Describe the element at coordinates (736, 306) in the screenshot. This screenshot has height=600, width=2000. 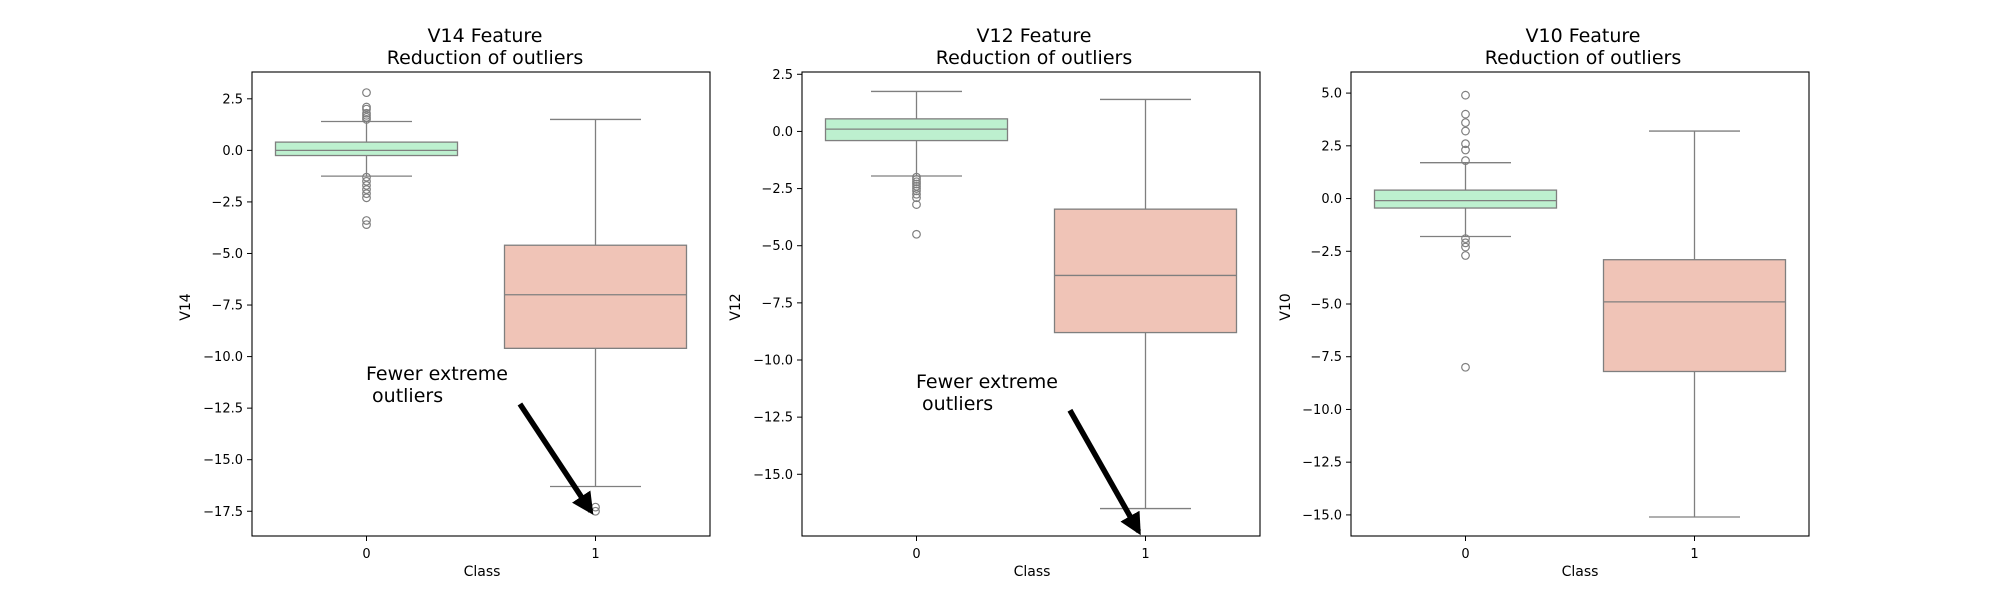
I see `y-axis-label: V12` at that location.